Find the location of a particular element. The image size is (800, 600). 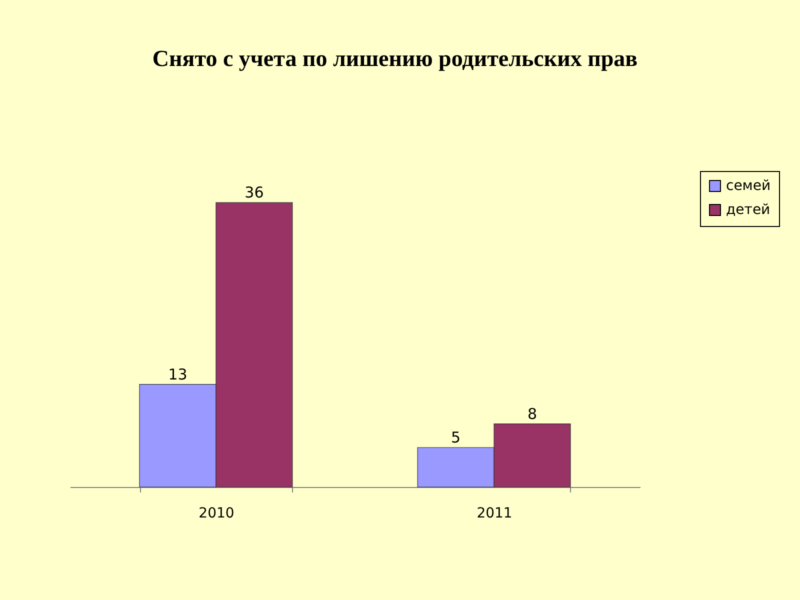

data-label: 13 is located at coordinates (178, 374).